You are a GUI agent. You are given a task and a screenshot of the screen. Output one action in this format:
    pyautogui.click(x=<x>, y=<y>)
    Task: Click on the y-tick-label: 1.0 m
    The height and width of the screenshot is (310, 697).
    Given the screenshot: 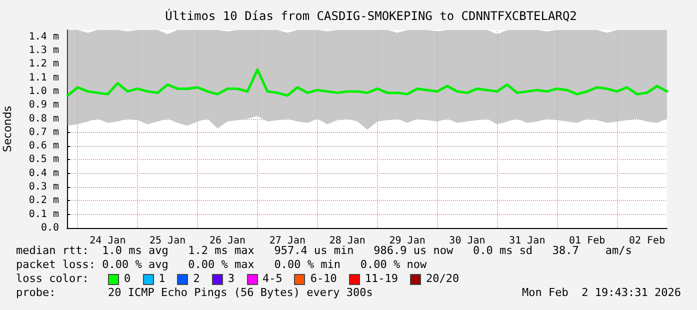 What is the action you would take?
    pyautogui.click(x=43, y=91)
    